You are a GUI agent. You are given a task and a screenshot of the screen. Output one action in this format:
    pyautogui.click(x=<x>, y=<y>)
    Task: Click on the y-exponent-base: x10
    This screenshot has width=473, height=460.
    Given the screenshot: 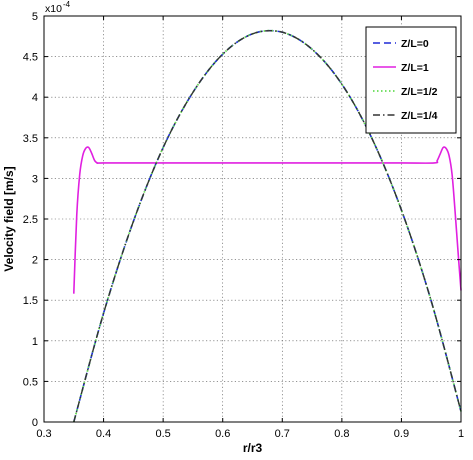 What is the action you would take?
    pyautogui.click(x=53, y=9)
    